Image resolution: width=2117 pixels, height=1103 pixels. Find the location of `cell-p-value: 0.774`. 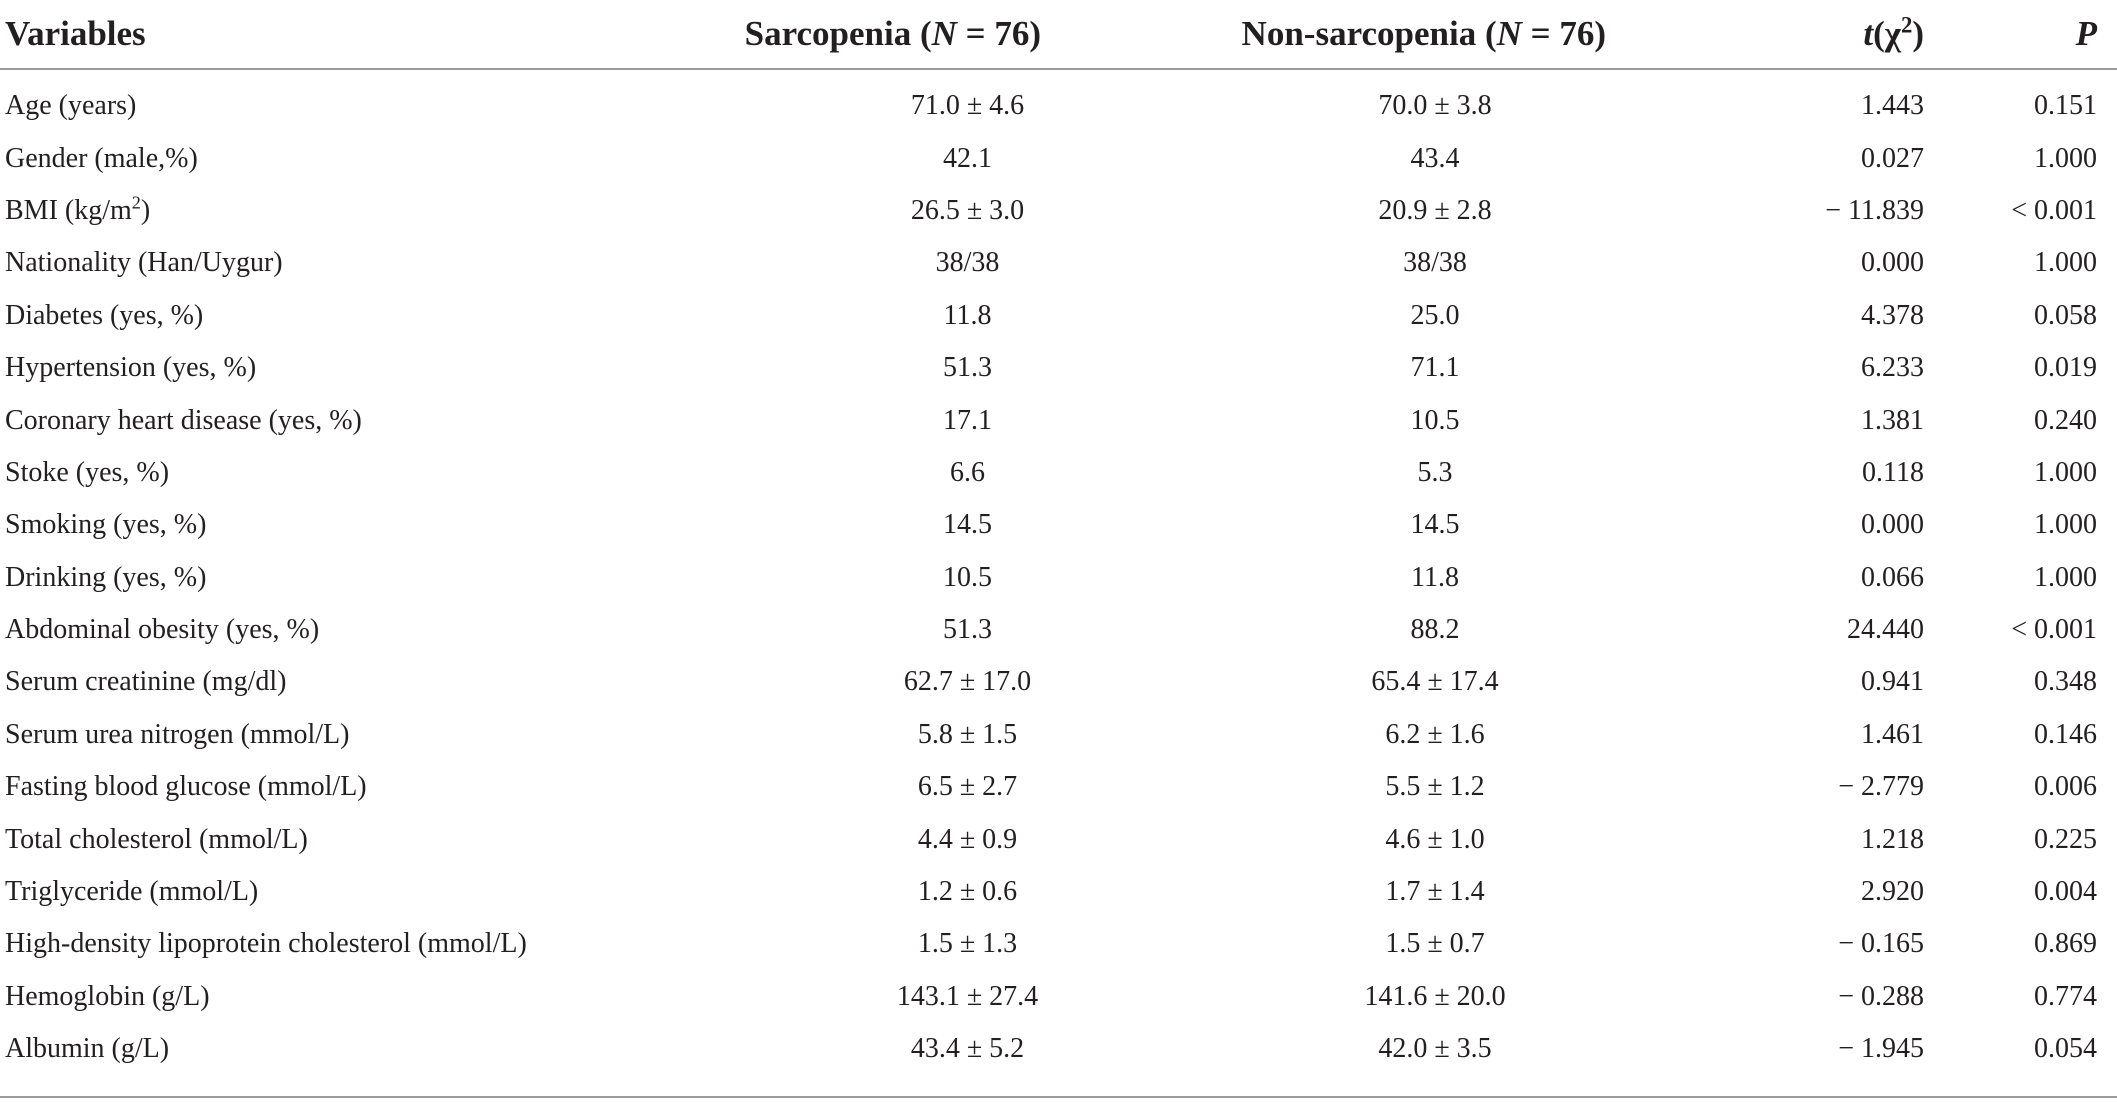

cell-p-value: 0.774 is located at coordinates (2065, 996).